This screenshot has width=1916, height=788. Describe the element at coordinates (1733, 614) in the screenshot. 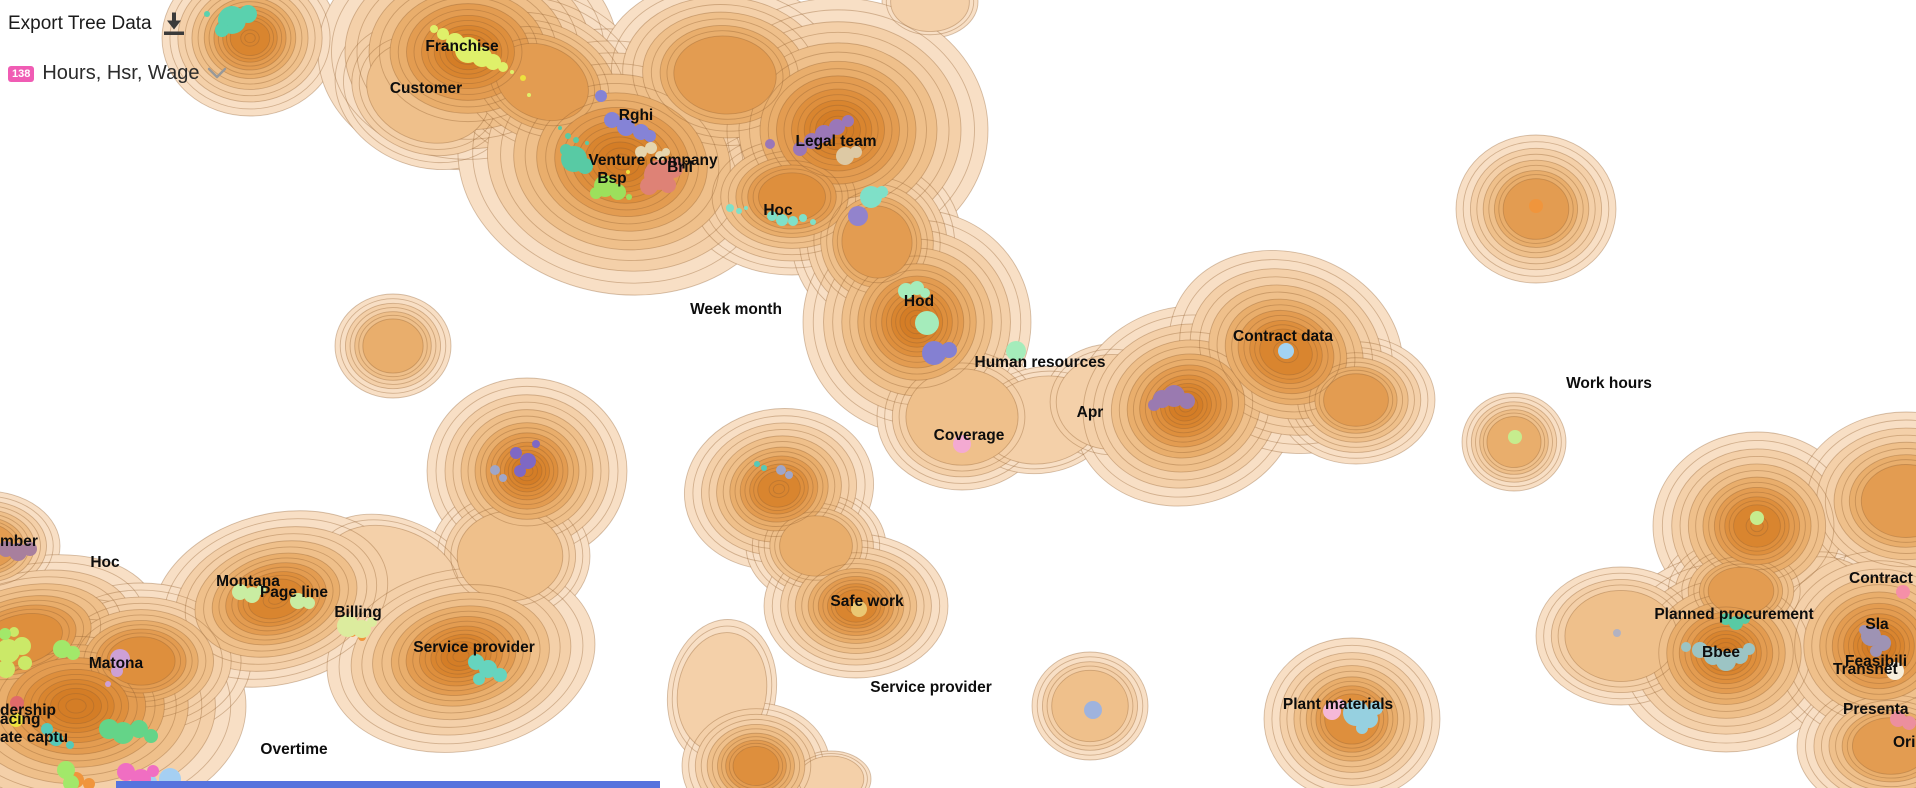

I see `map-label-planned-procurement: Planned procurement` at that location.